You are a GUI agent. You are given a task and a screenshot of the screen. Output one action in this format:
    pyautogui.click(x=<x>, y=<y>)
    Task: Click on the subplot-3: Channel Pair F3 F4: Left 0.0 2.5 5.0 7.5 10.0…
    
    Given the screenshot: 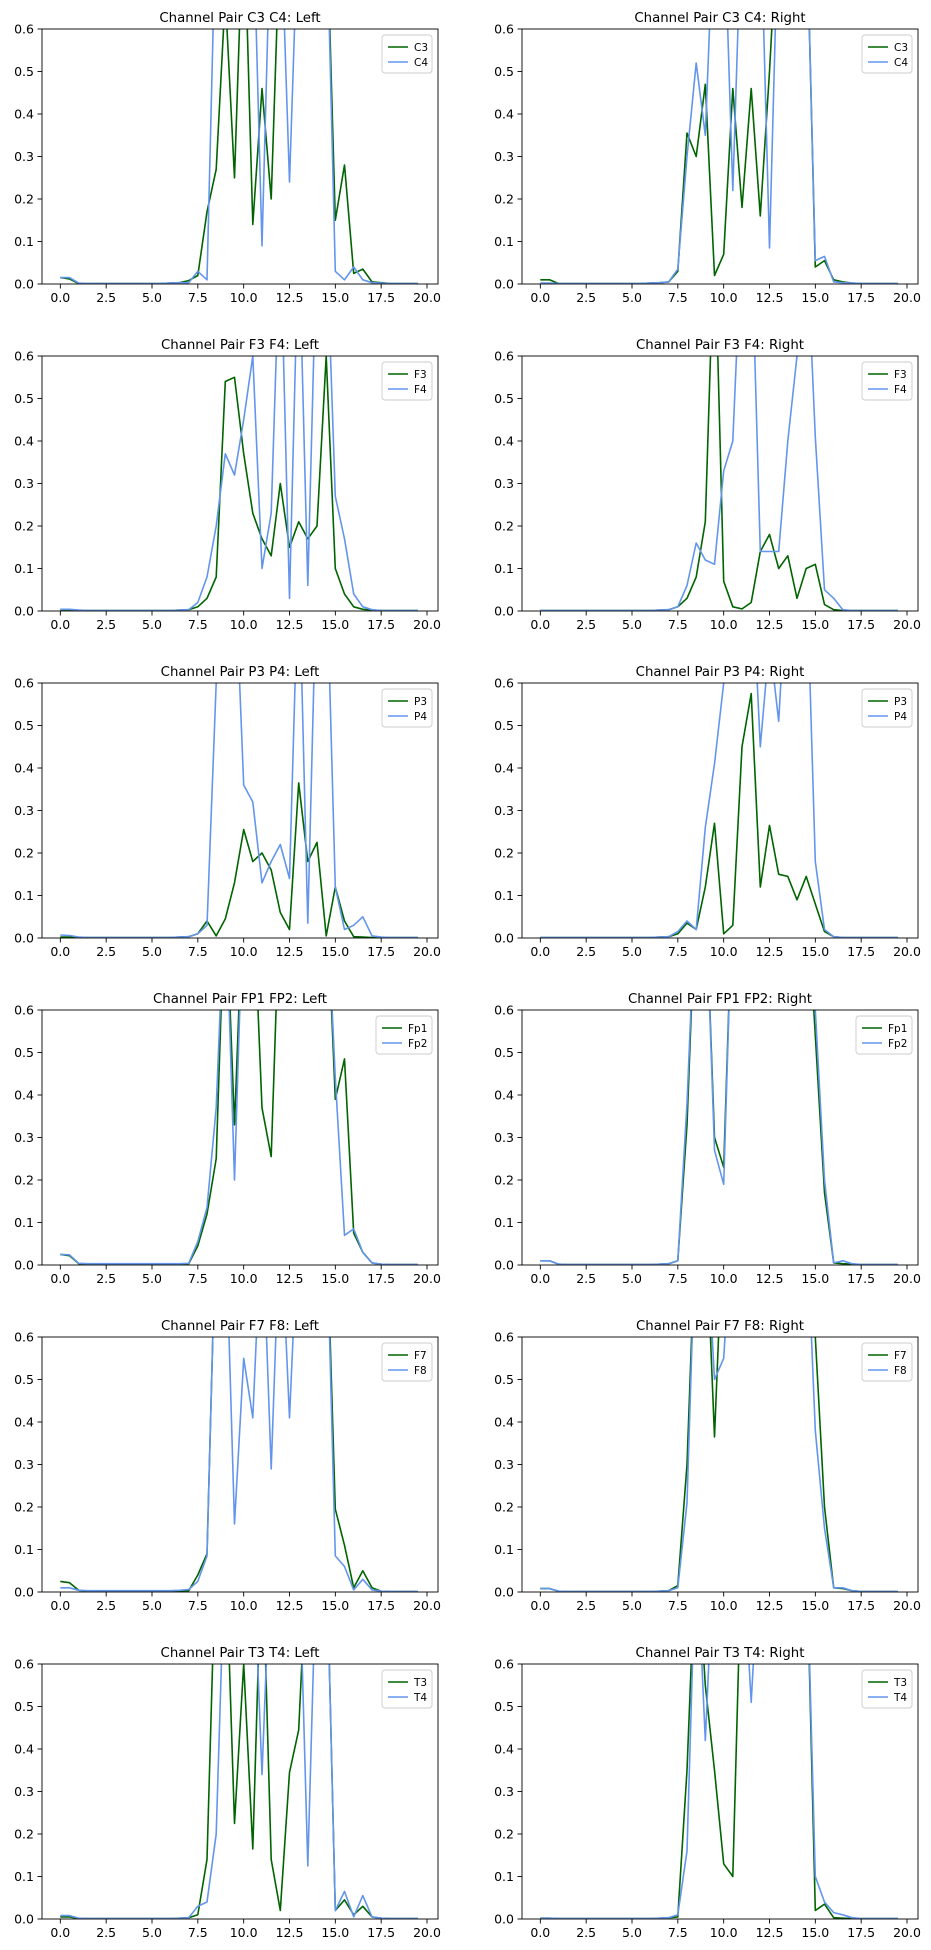 What is the action you would take?
    pyautogui.click(x=227, y=485)
    